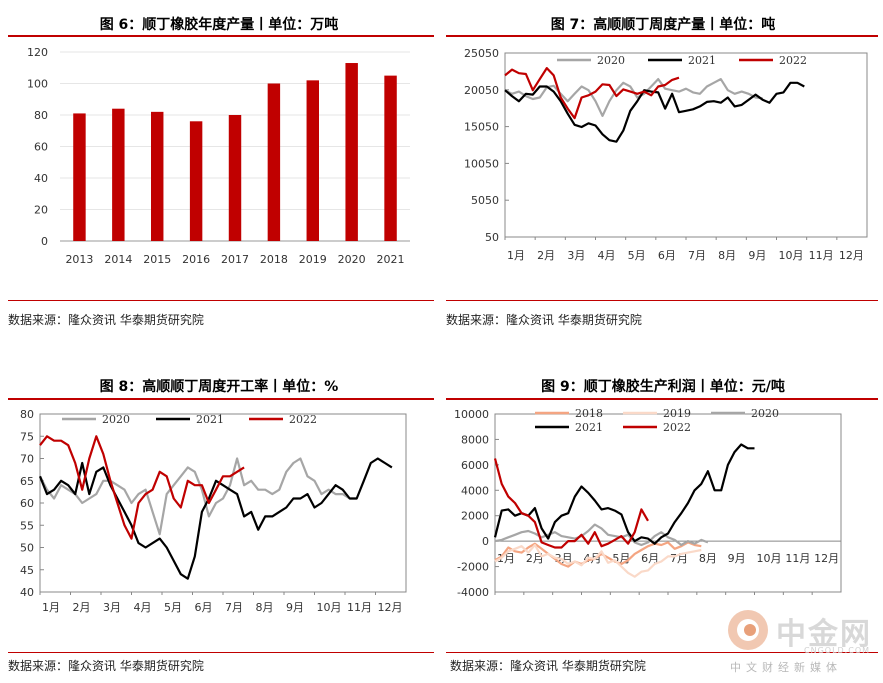 The image size is (883, 683). Describe the element at coordinates (475, 465) in the screenshot. I see `y-tick-label: 6000` at that location.